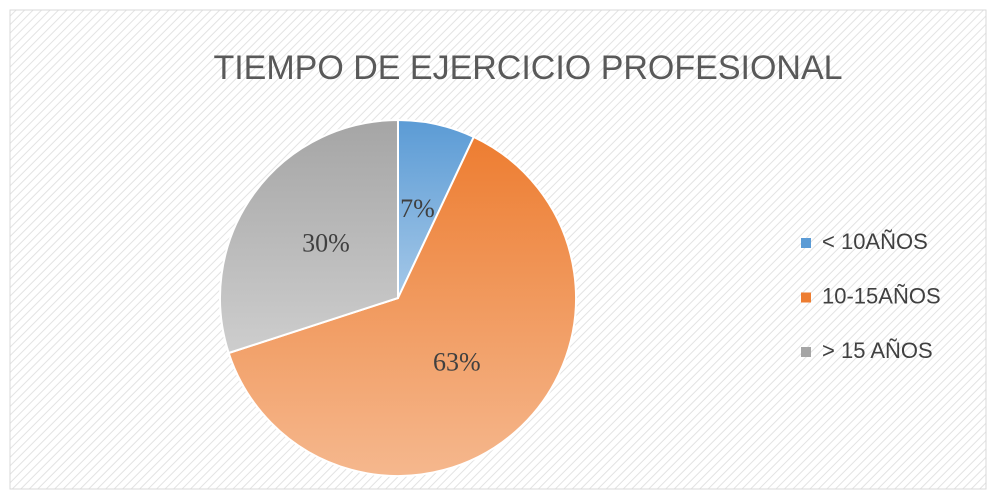 Image resolution: width=996 pixels, height=499 pixels. Describe the element at coordinates (457, 362) in the screenshot. I see `data-label: 63%` at that location.